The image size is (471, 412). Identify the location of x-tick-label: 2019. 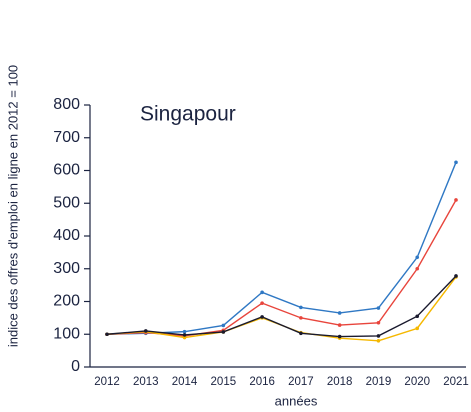
(379, 382).